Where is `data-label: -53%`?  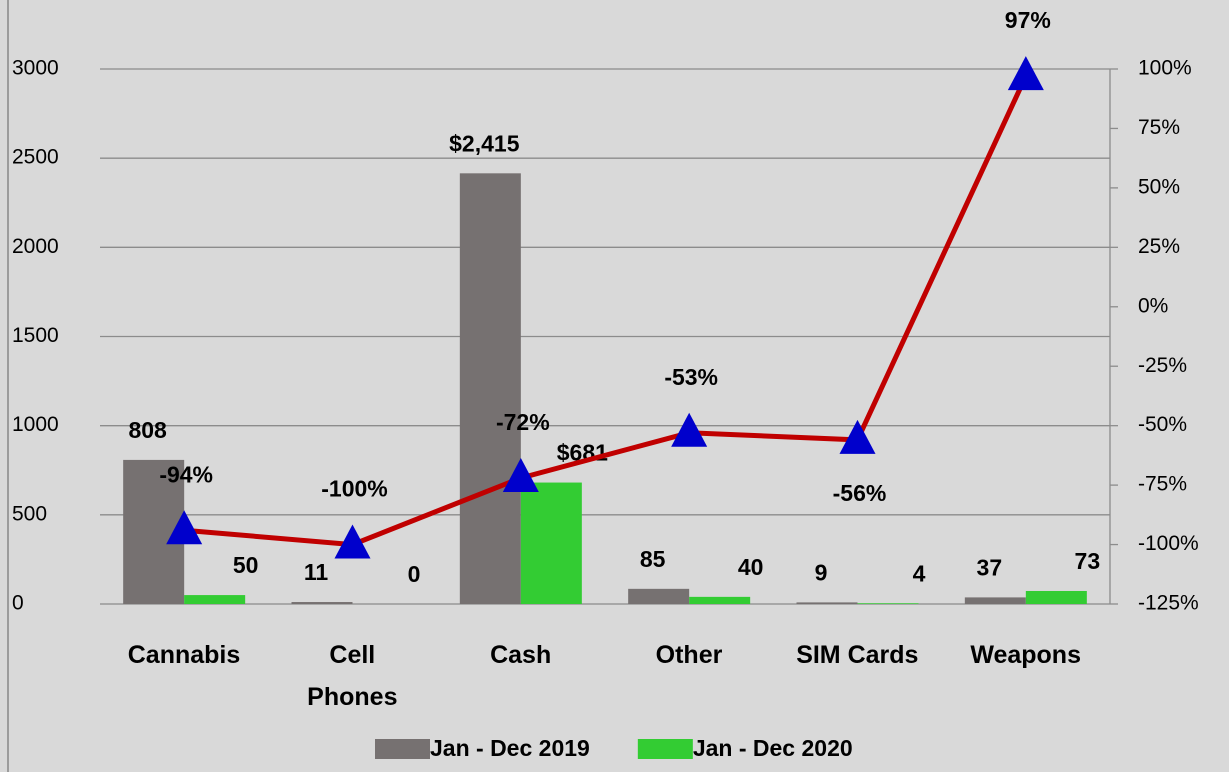
data-label: -53% is located at coordinates (691, 377).